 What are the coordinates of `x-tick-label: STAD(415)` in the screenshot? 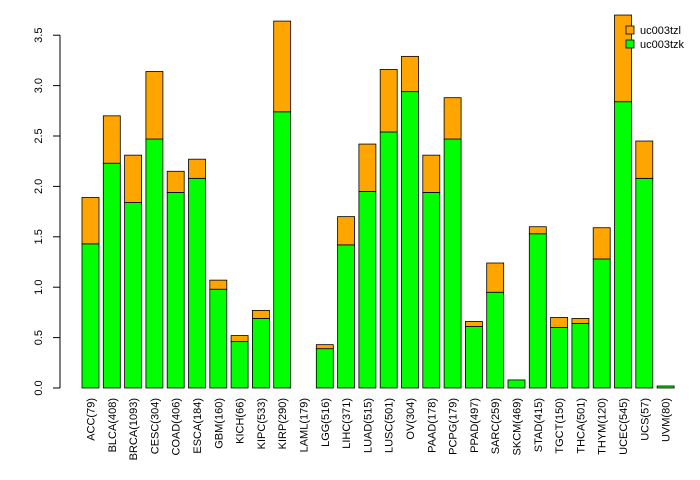 It's located at (539, 425).